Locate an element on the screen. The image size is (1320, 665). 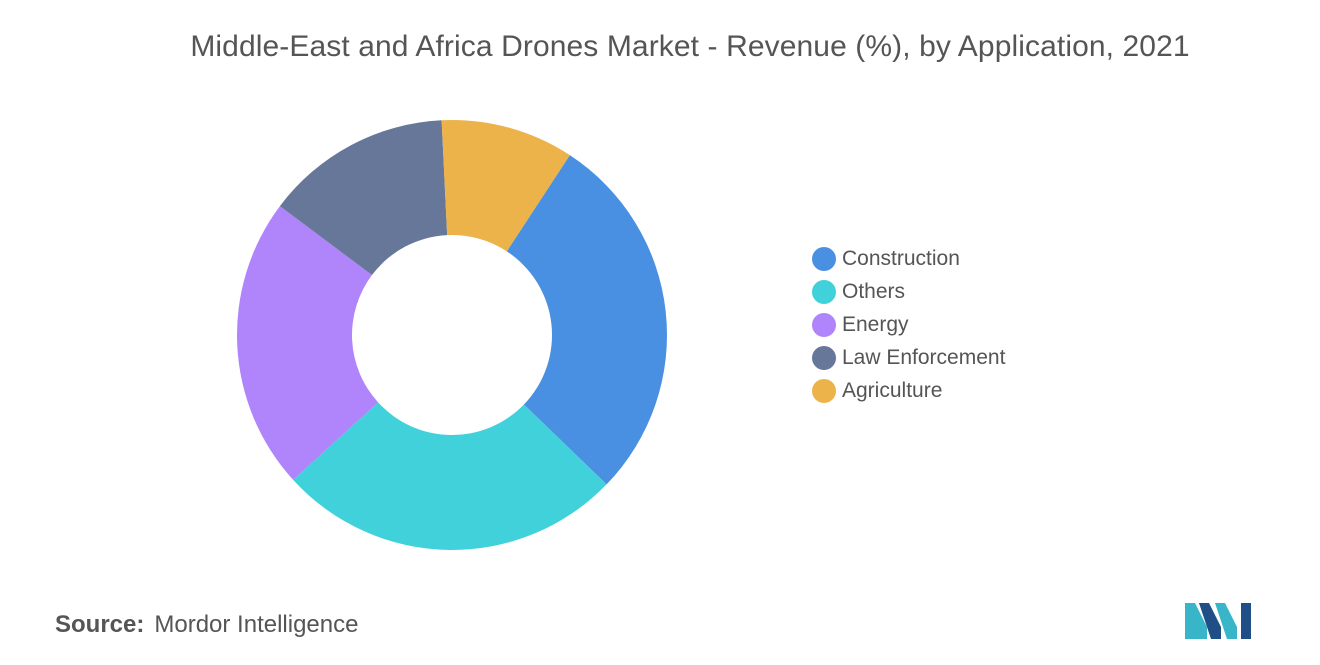
donut-slice-construction is located at coordinates (586, 320).